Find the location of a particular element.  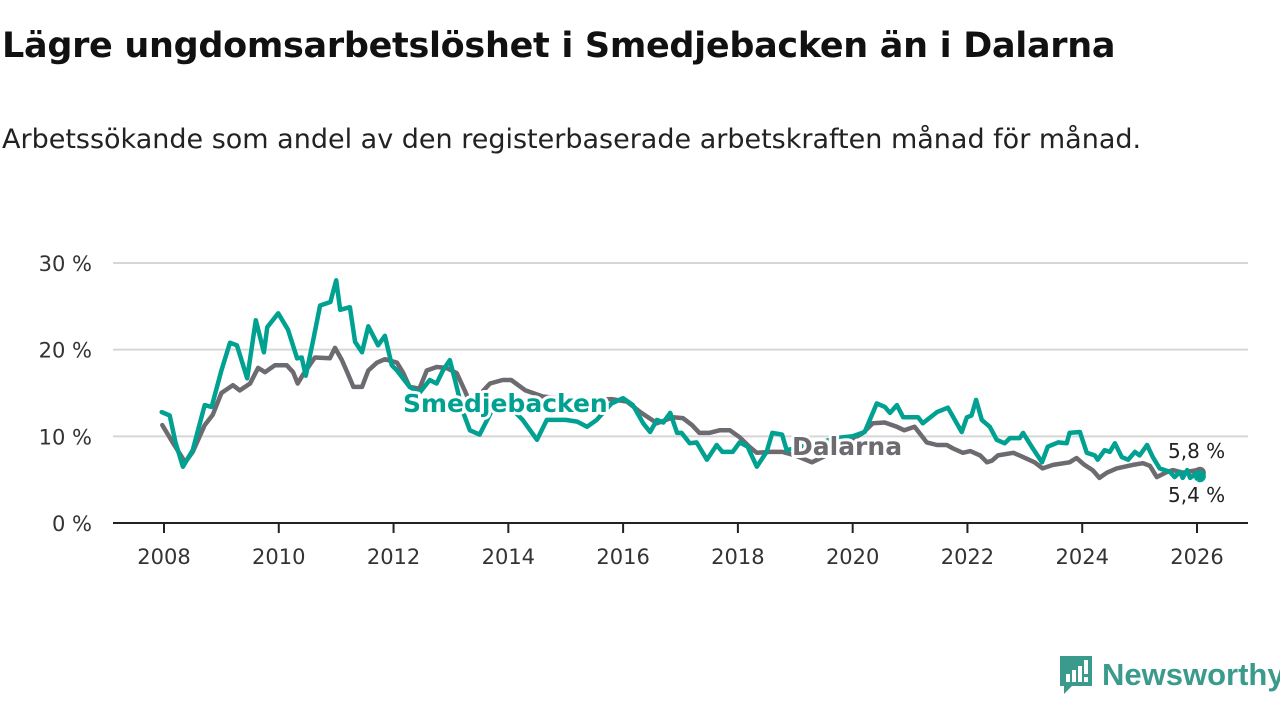

end-value-label-dalarna: 5,8 % is located at coordinates (1196, 451).